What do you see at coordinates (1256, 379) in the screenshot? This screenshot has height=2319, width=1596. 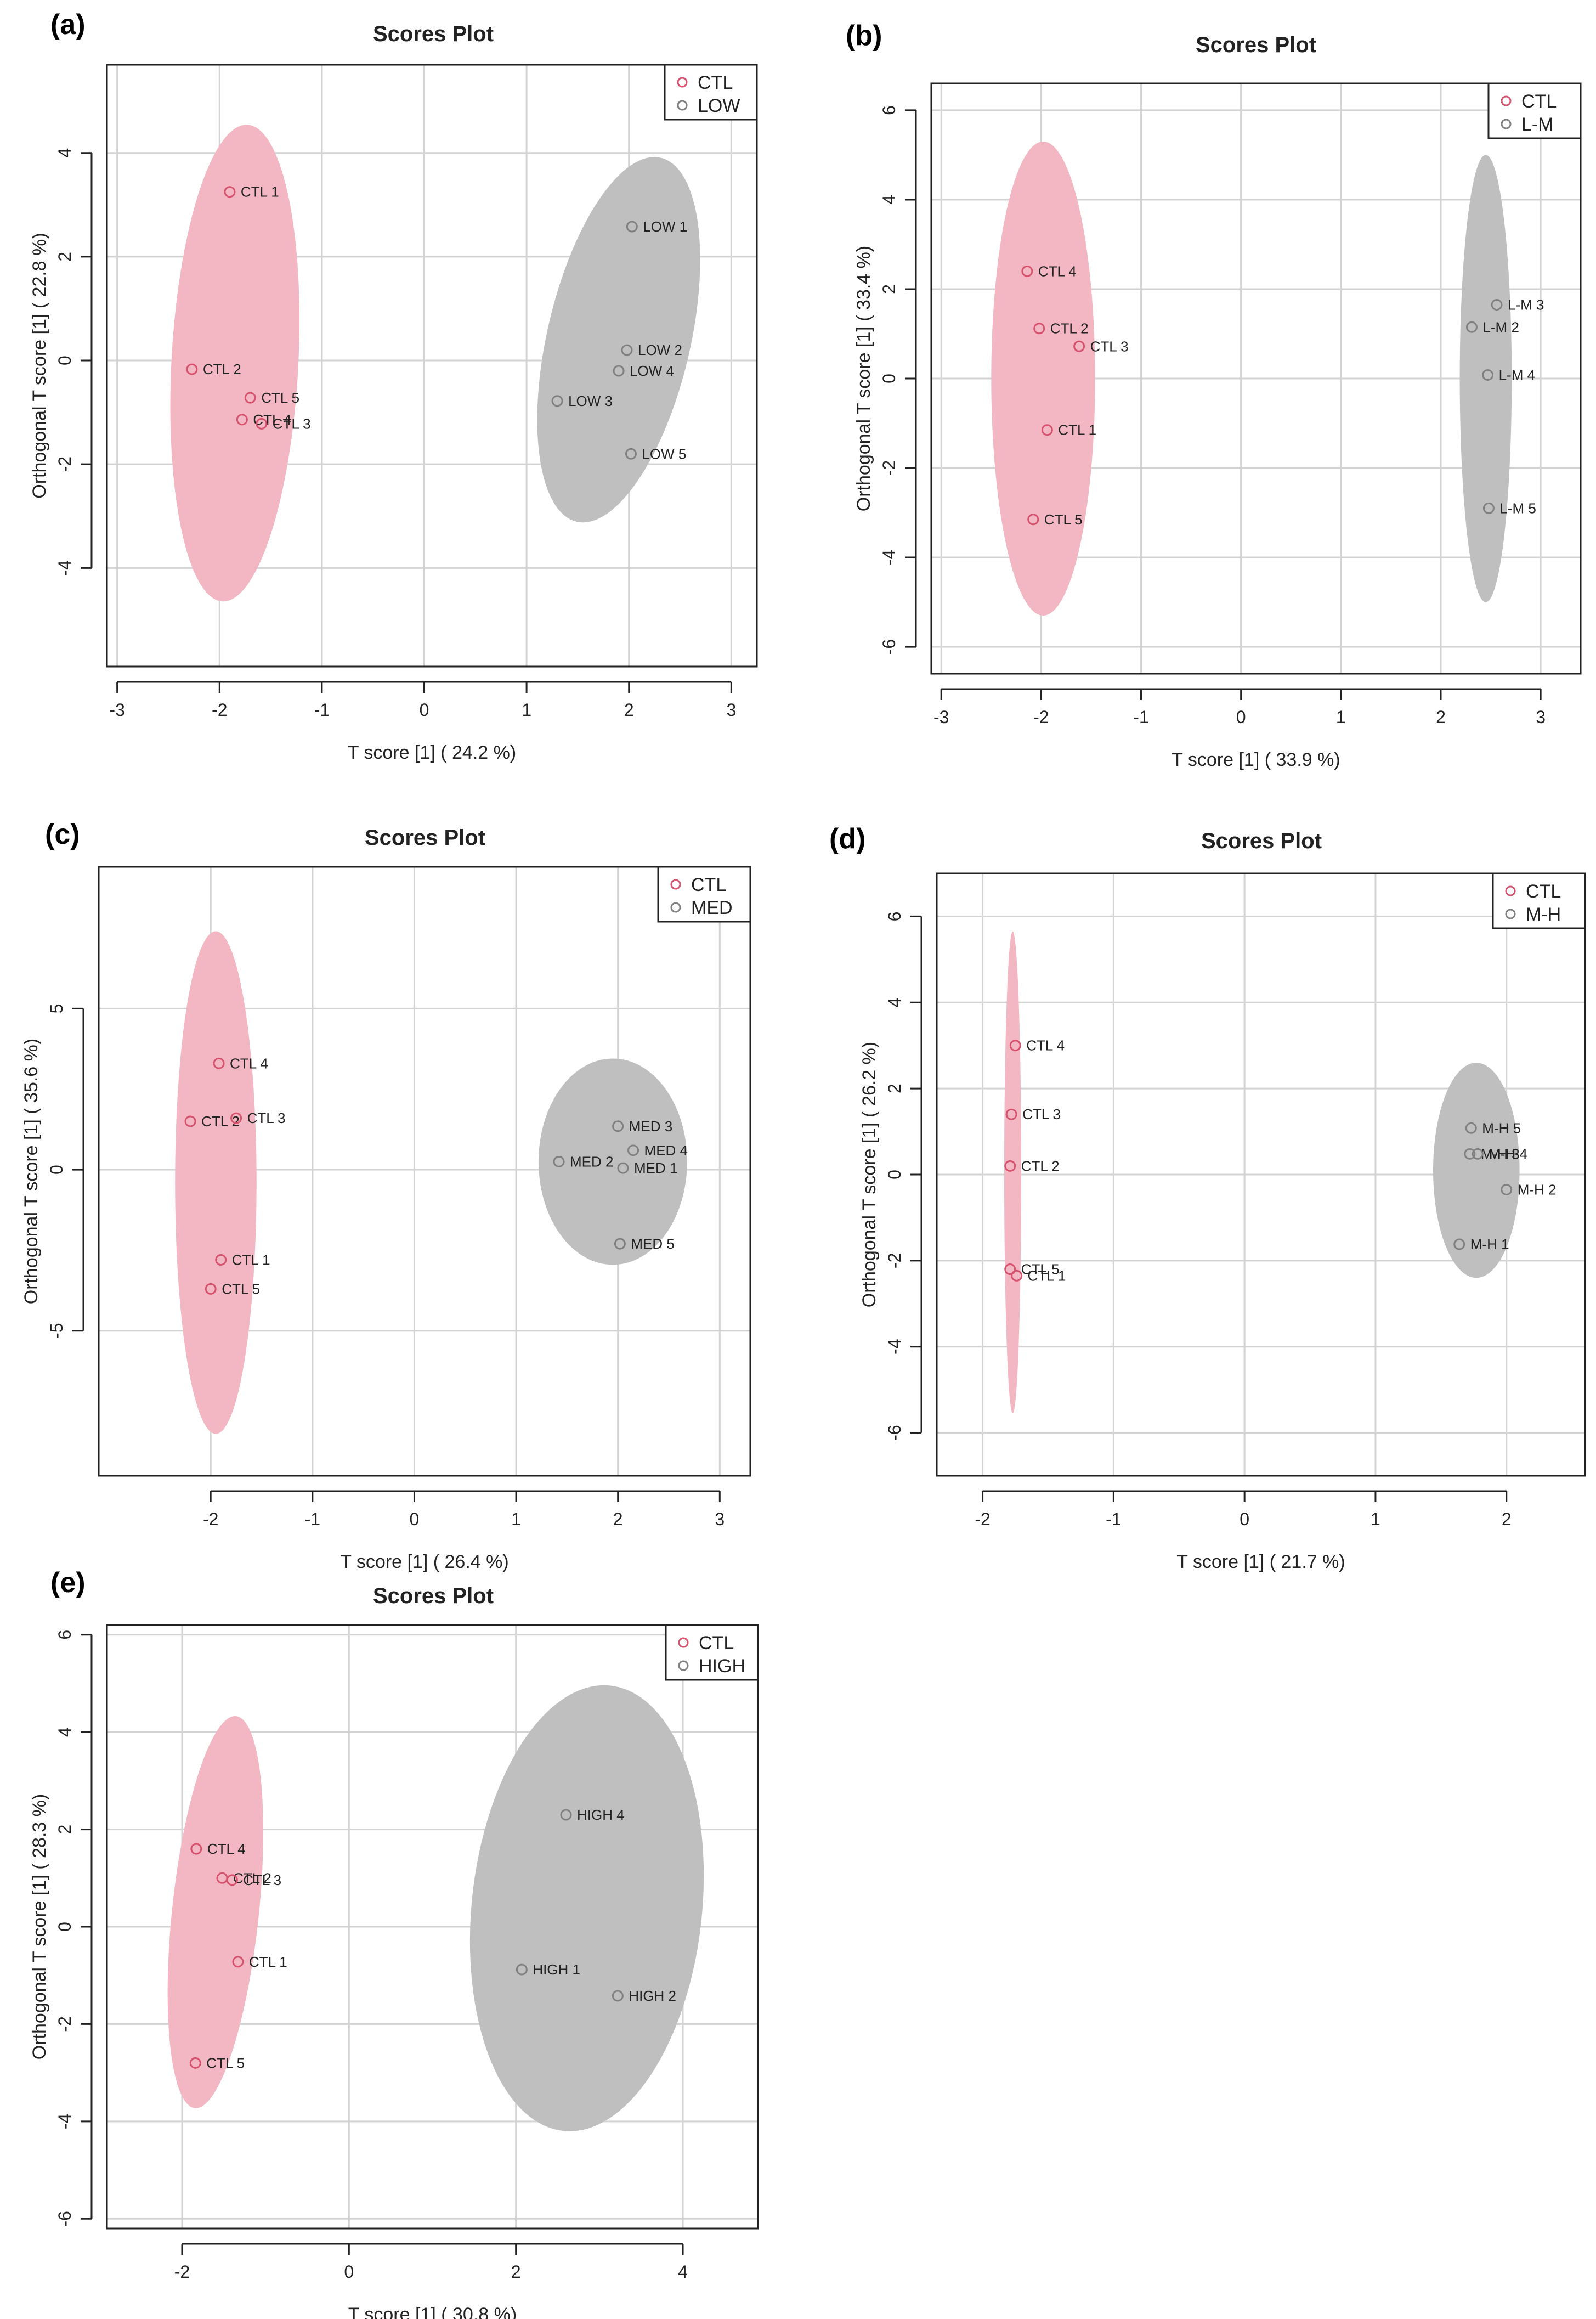 I see `plot-frame` at bounding box center [1256, 379].